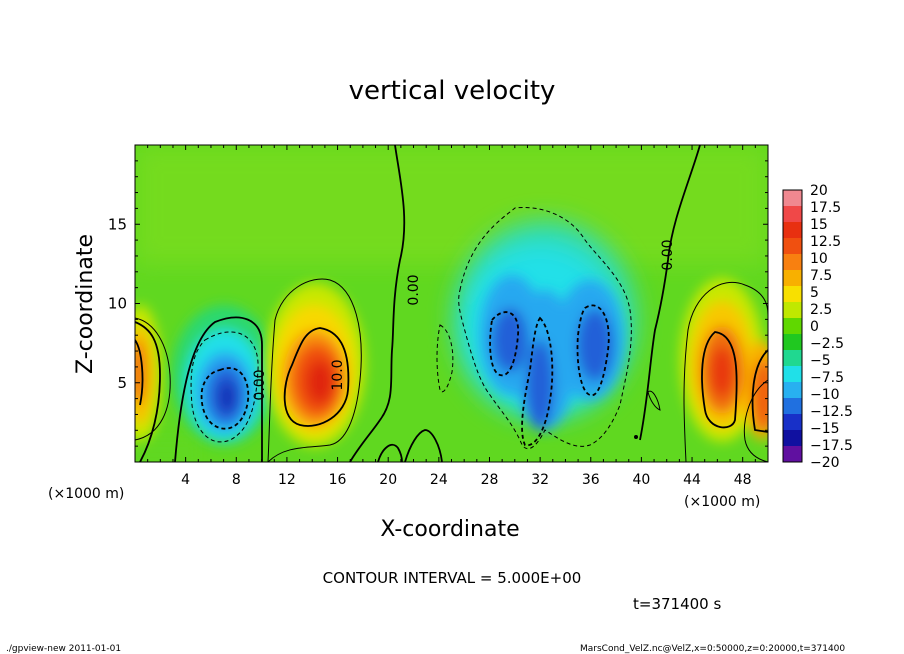 Image resolution: width=904 pixels, height=654 pixels. I want to click on y-tick-label: 15, so click(117, 224).